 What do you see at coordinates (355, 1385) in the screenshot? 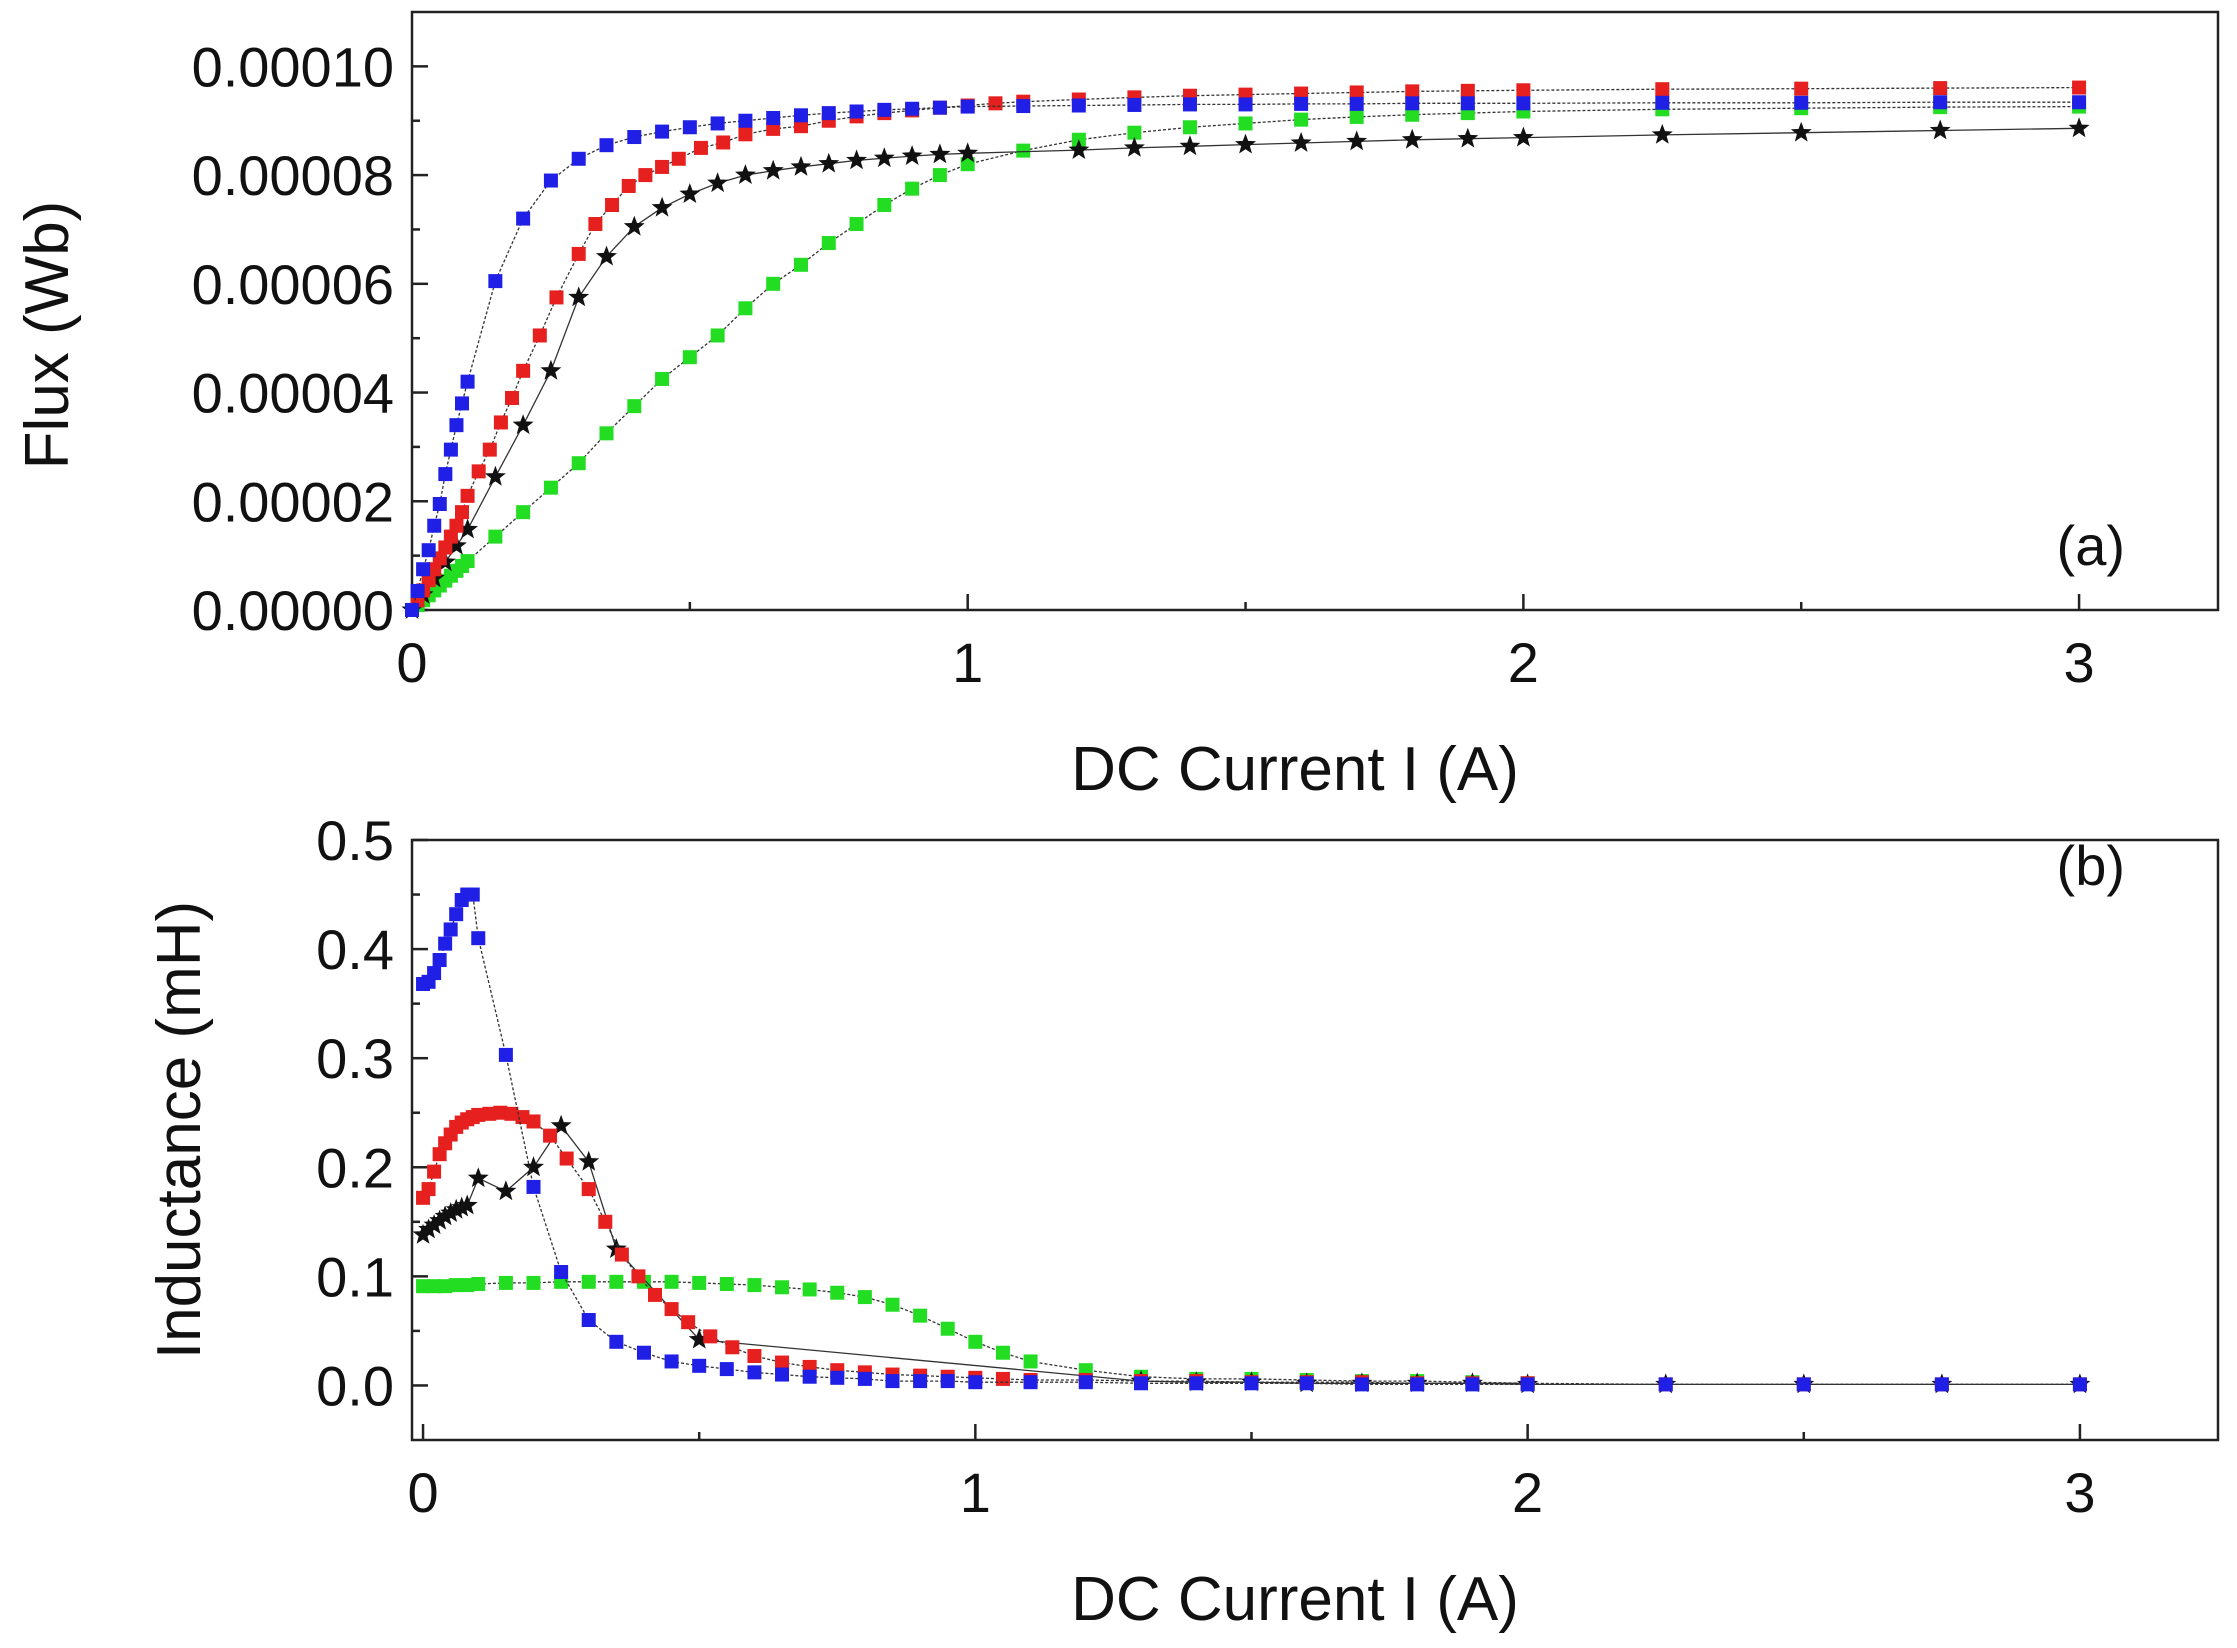
I see `panel-b-y-tick-label: 0.0` at bounding box center [355, 1385].